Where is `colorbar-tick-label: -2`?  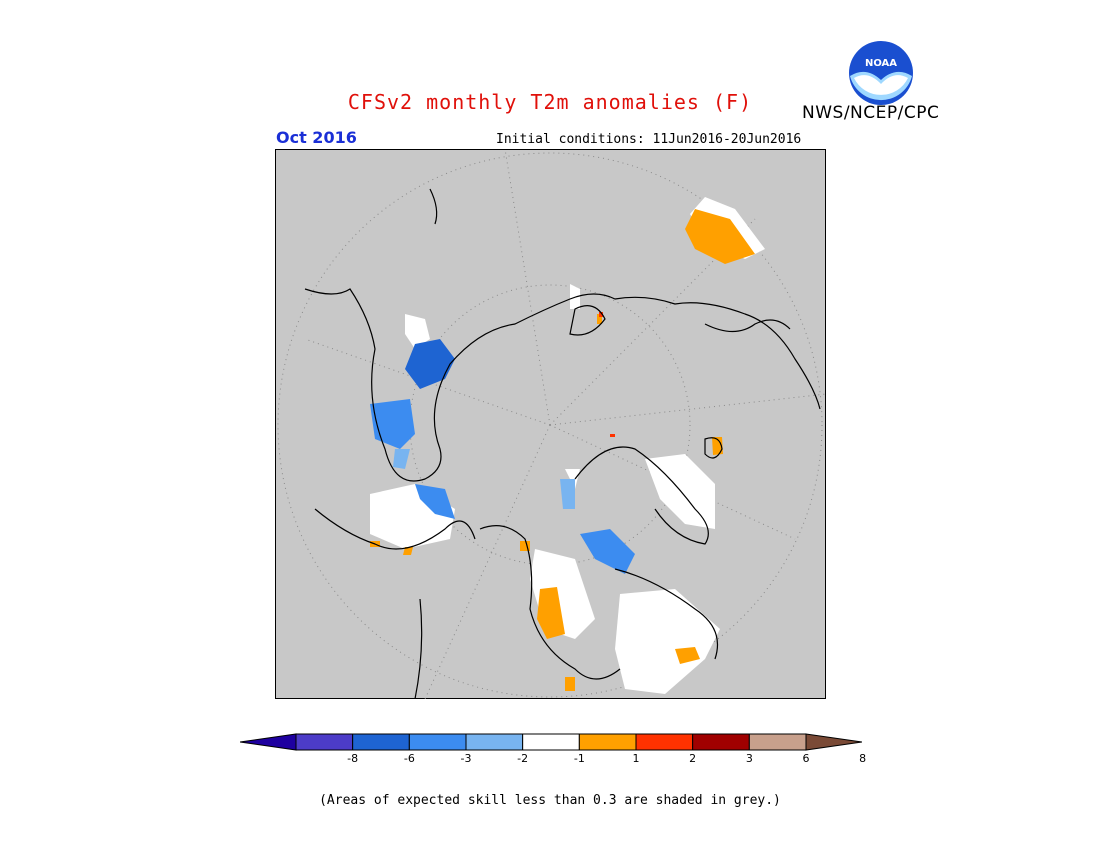
colorbar-tick-label: -2 is located at coordinates (523, 758).